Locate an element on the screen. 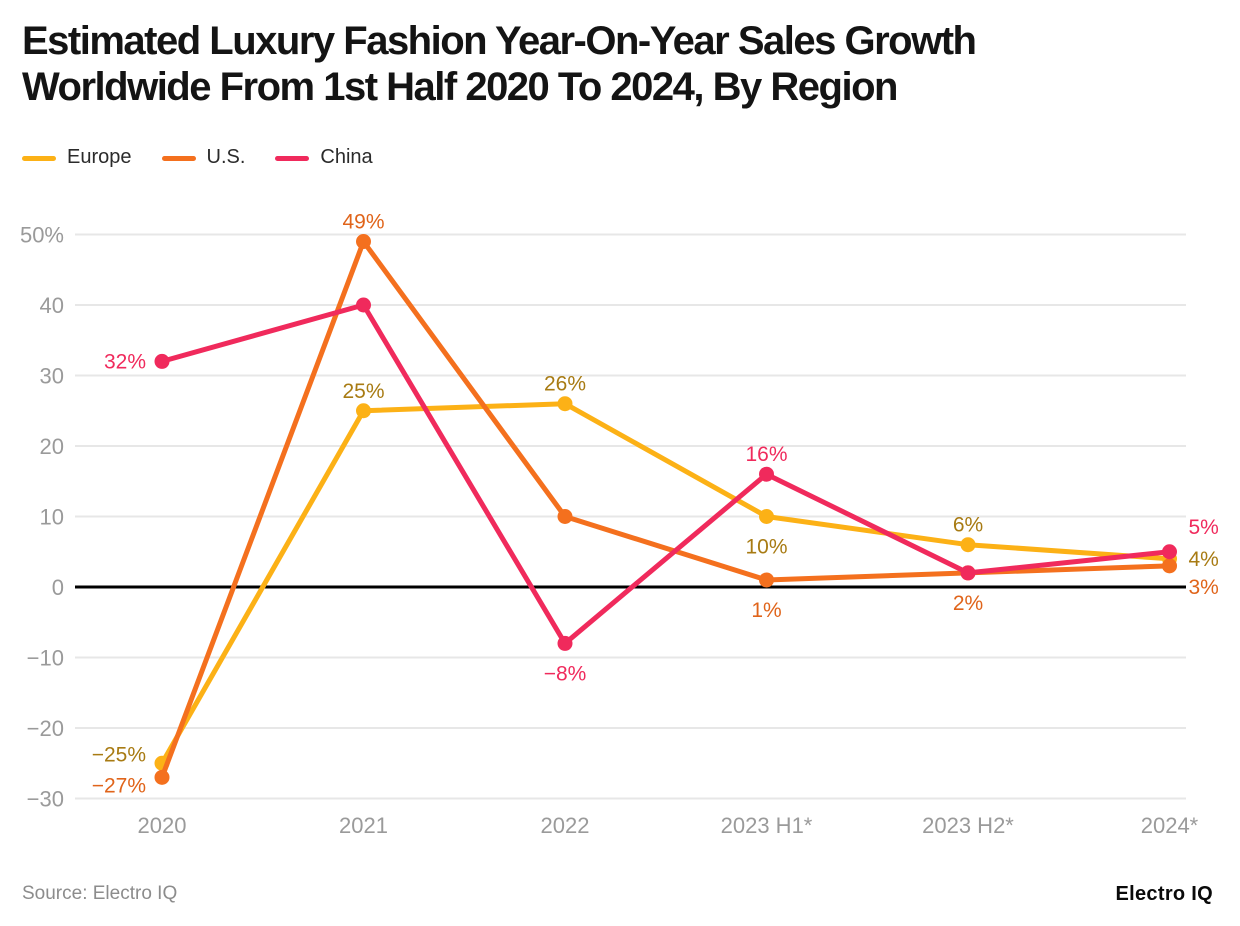 The image size is (1240, 926). y-tick-label-30: 30 is located at coordinates (52, 376).